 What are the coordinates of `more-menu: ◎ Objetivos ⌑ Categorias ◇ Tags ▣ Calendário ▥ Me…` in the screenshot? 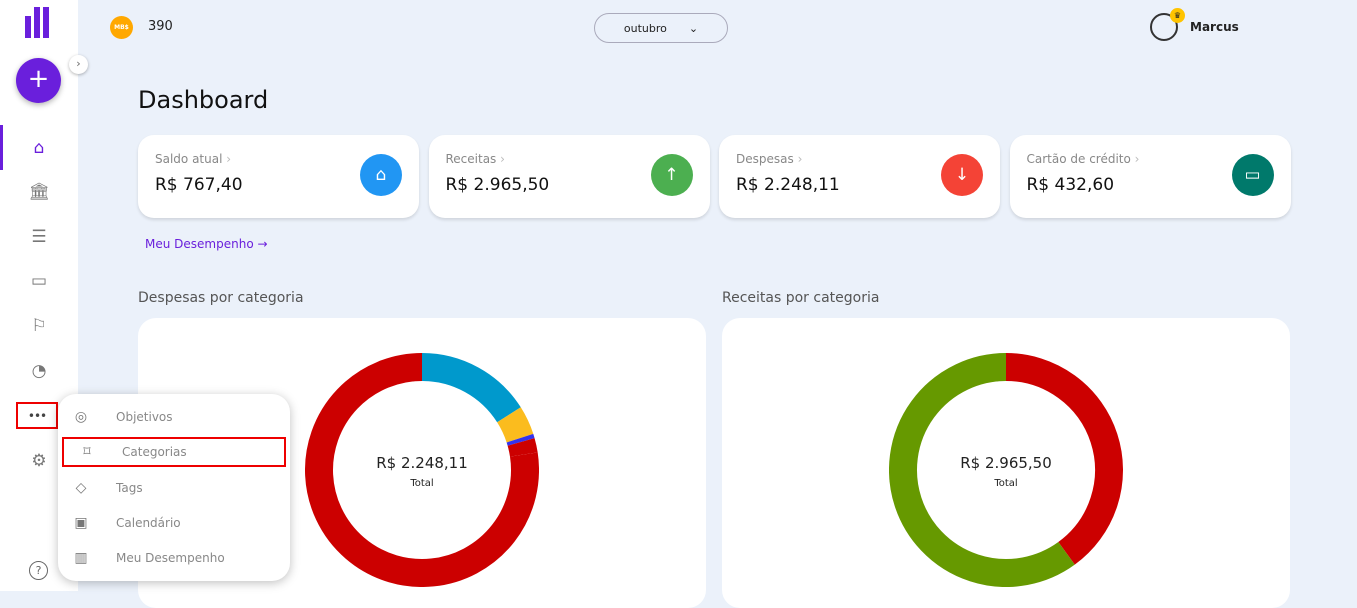 It's located at (174, 487).